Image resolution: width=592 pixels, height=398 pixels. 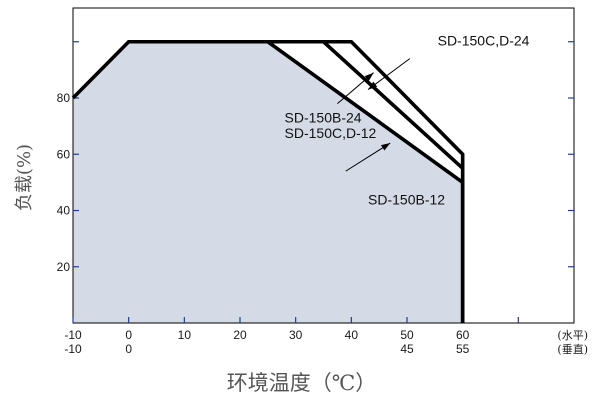 I want to click on x-unit-vertical: (垂直), so click(x=572, y=349).